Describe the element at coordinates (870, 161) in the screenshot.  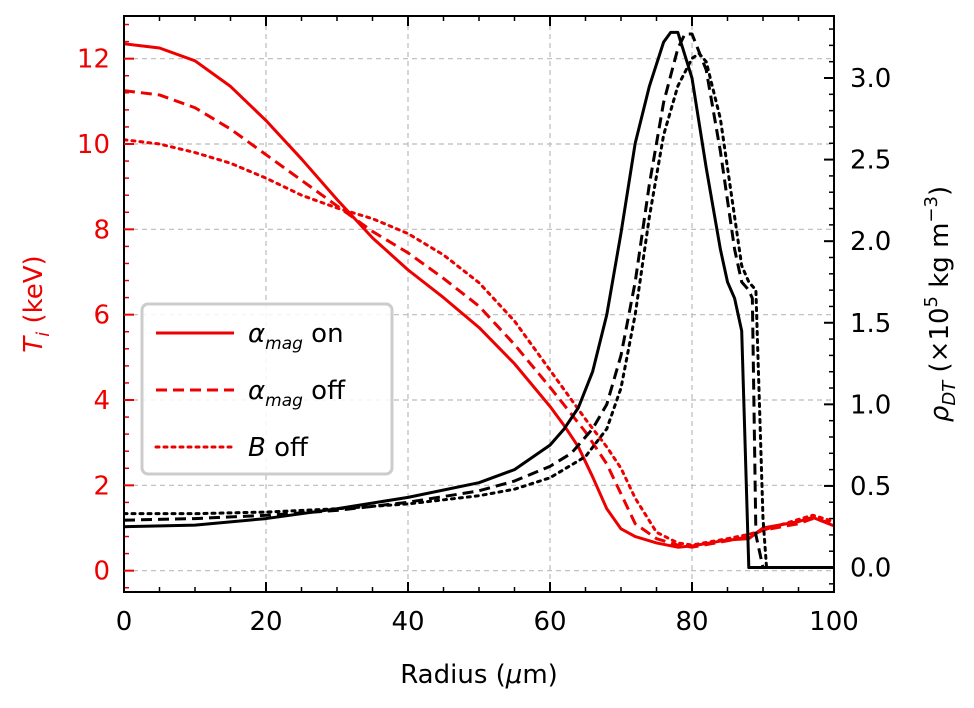
I see `right-tick-label: 2.5` at that location.